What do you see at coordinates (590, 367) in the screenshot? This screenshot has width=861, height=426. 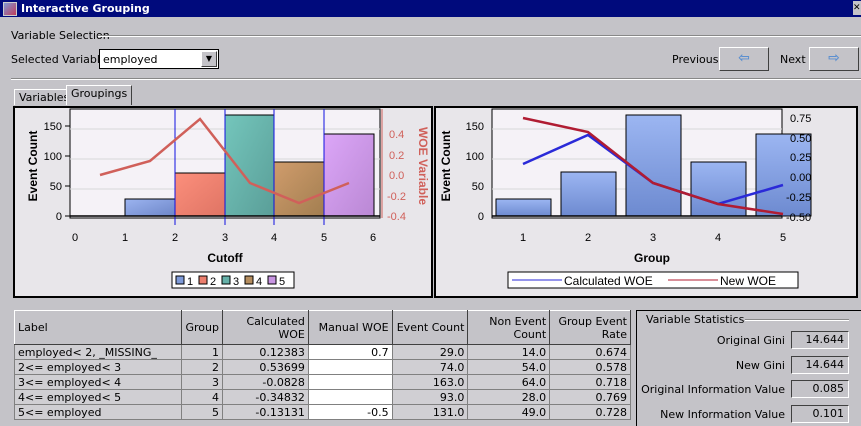 I see `cell-group-event-rate: 0.578` at bounding box center [590, 367].